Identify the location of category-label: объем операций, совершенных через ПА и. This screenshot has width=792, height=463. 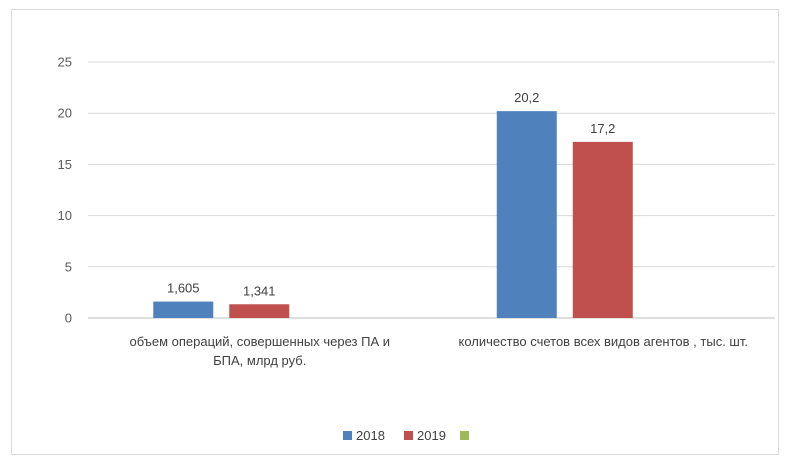
(259, 341).